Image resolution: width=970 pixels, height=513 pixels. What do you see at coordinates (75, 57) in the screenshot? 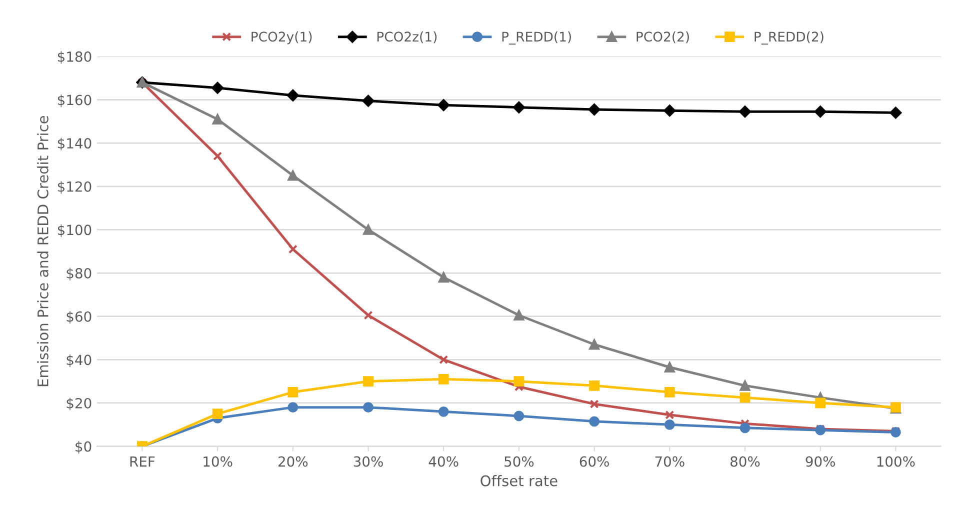
I see `y-tick-label: $180` at bounding box center [75, 57].